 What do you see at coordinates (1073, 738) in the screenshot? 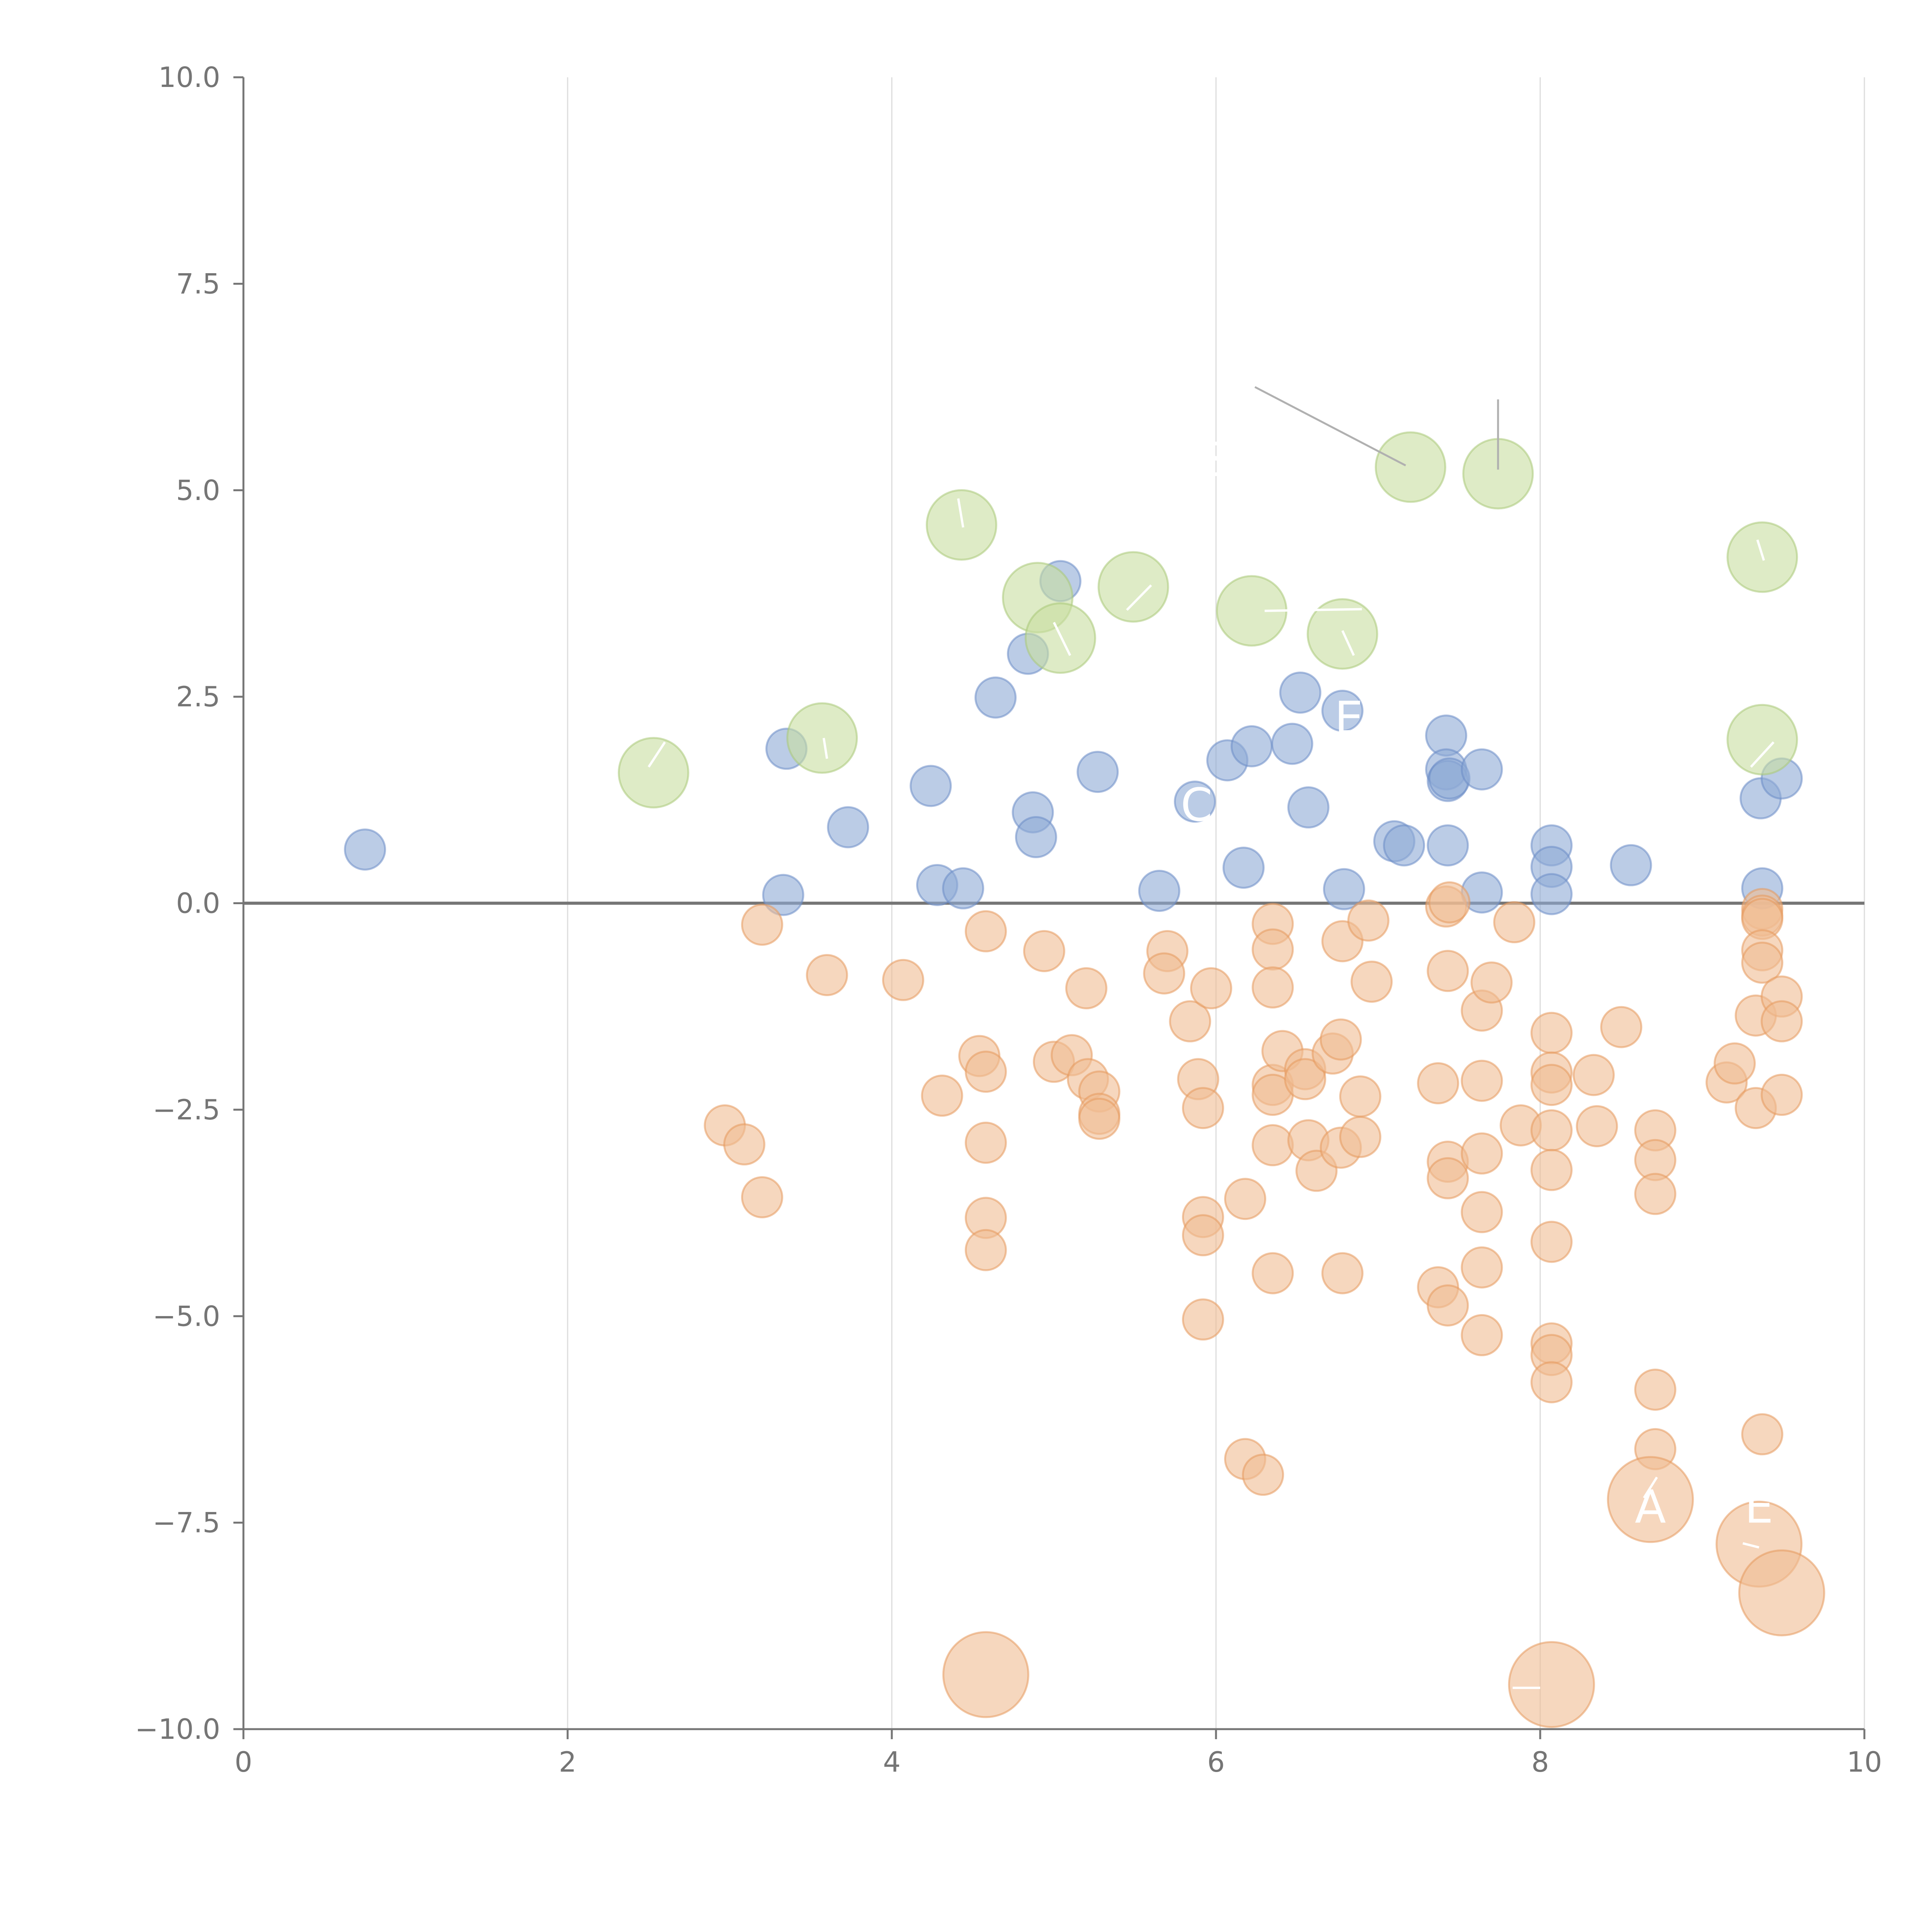
I see `series-blue` at bounding box center [1073, 738].